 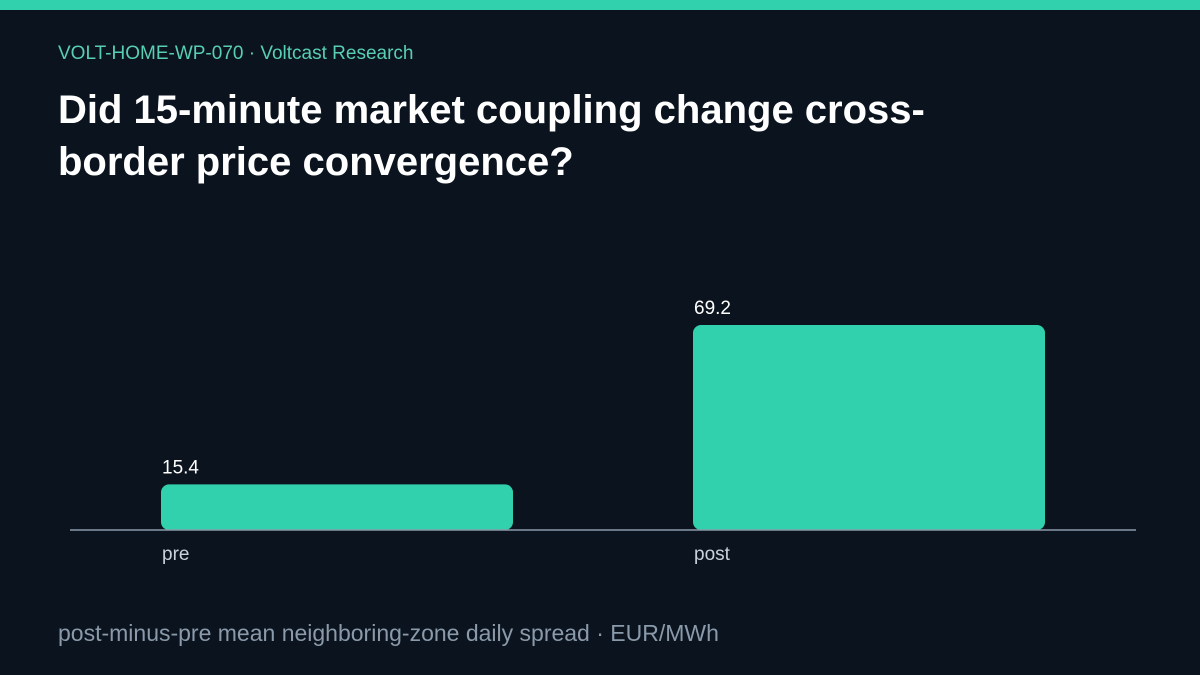 What do you see at coordinates (869, 427) in the screenshot?
I see `bar-post` at bounding box center [869, 427].